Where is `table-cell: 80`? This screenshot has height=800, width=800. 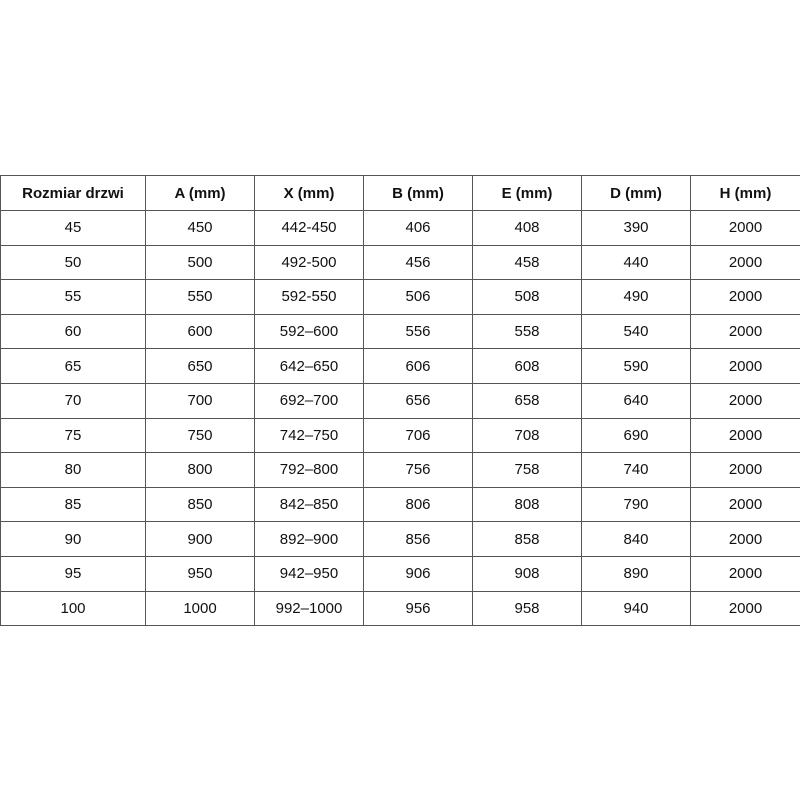 table-cell: 80 is located at coordinates (73, 470).